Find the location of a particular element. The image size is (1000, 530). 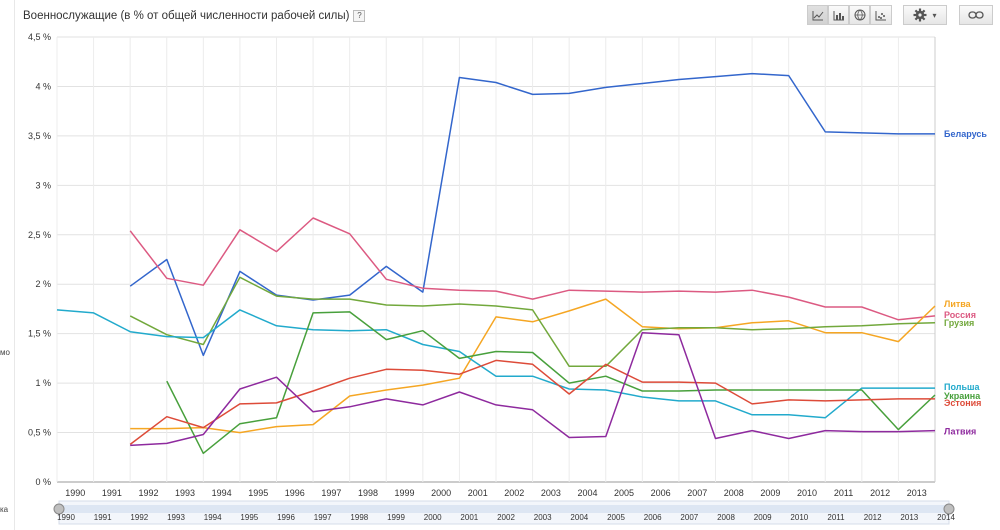

line-chart-button is located at coordinates (817, 15).